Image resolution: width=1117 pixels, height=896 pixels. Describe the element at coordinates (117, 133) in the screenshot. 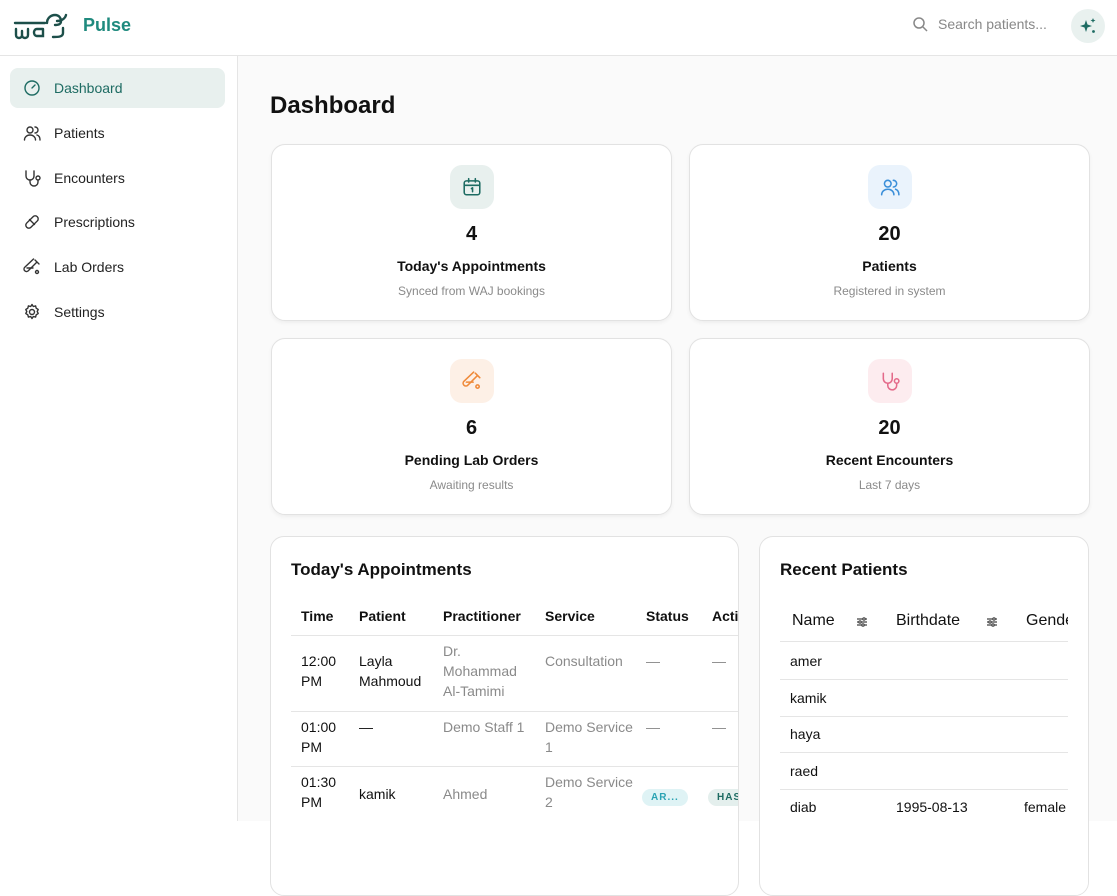

I see `sidebar-item-patients: Patients` at that location.